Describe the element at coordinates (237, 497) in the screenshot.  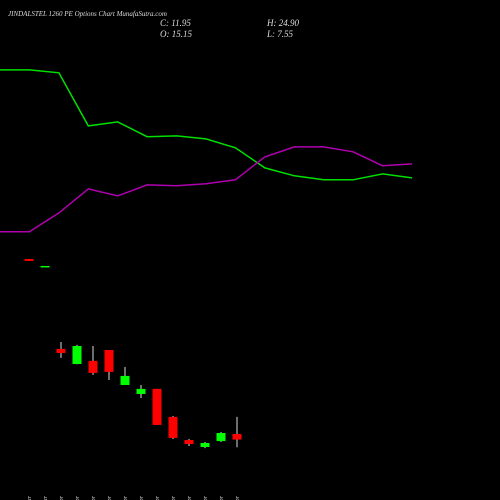
I see `x-tick-label: 24 Apr` at that location.